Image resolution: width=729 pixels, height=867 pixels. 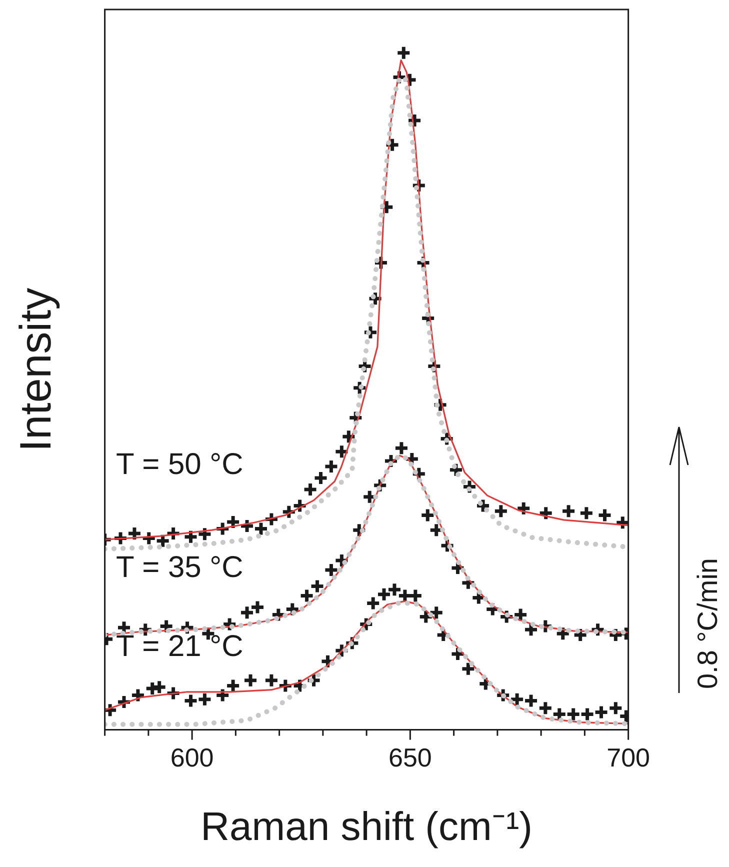 I want to click on annotation: T = 35 °C, so click(x=180, y=567).